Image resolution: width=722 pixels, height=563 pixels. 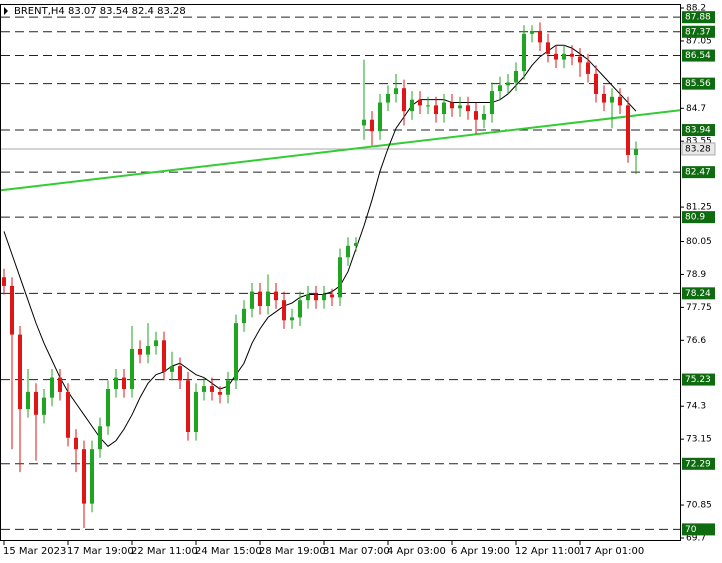 I want to click on price-label: 83.28, so click(x=698, y=149).